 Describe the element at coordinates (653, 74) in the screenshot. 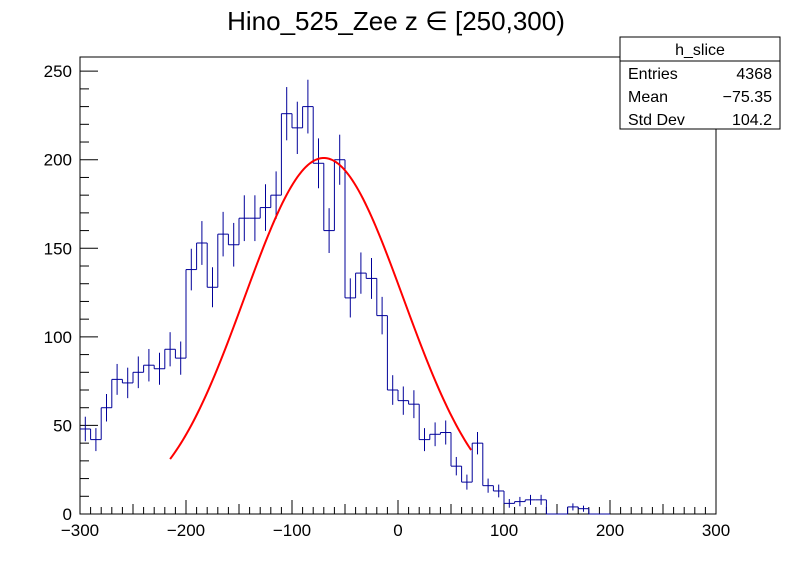

I see `stats-entries-label: Entries` at that location.